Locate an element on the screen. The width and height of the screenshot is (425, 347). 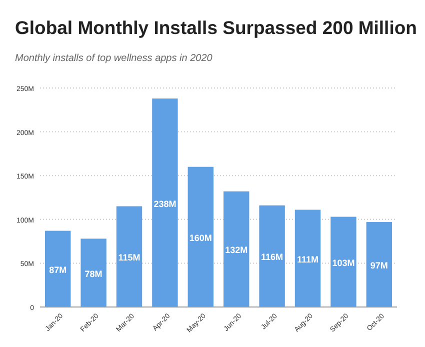
data-label: 103M is located at coordinates (343, 263).